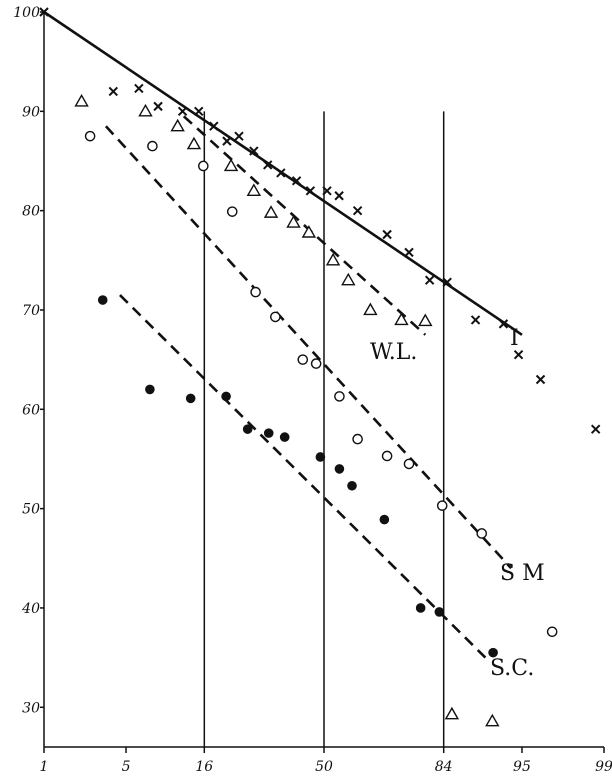  What do you see at coordinates (204, 767) in the screenshot?
I see `x-tick-label: 16` at bounding box center [204, 767].